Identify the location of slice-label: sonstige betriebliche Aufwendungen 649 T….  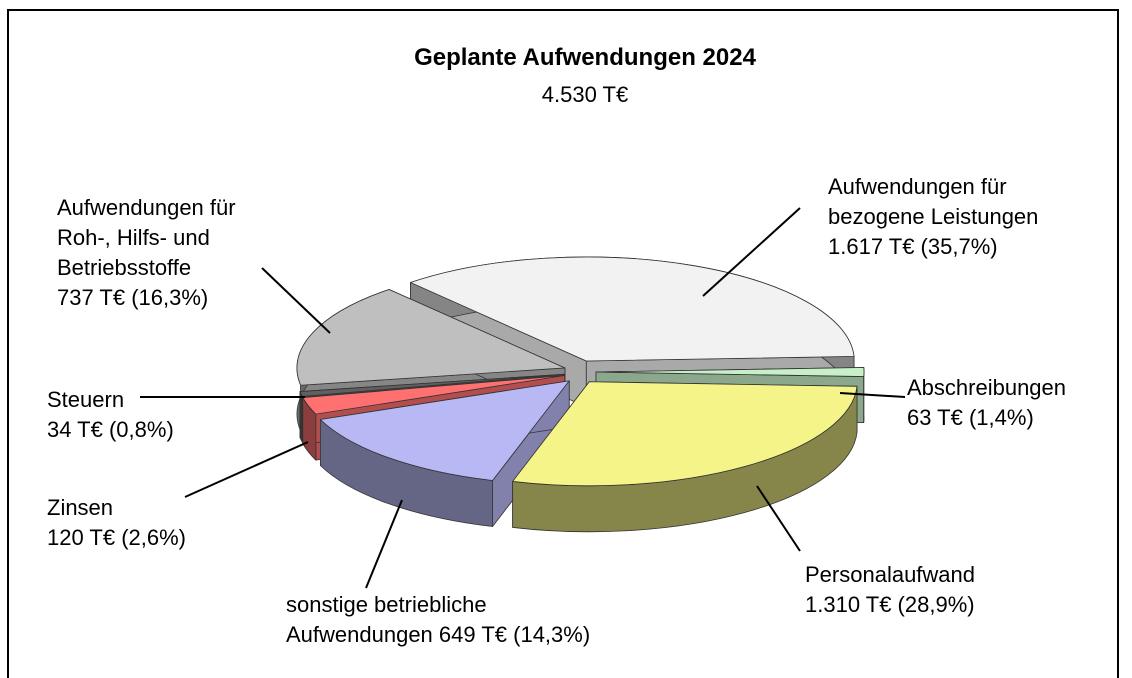
(446, 620).